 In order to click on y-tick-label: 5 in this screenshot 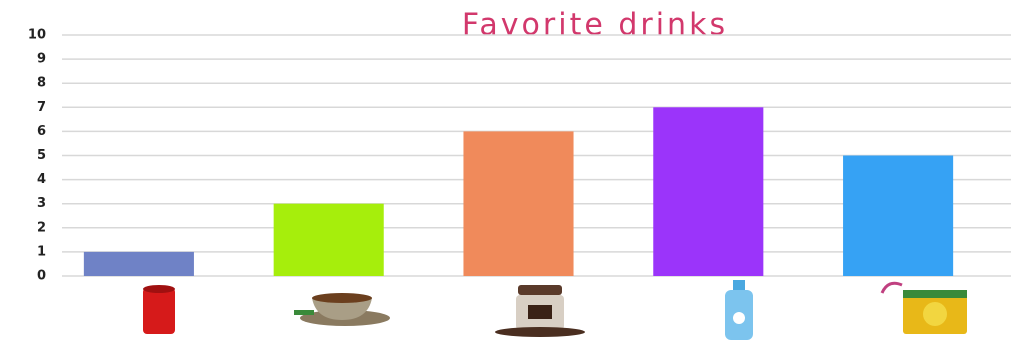, I will do `click(41, 155)`.